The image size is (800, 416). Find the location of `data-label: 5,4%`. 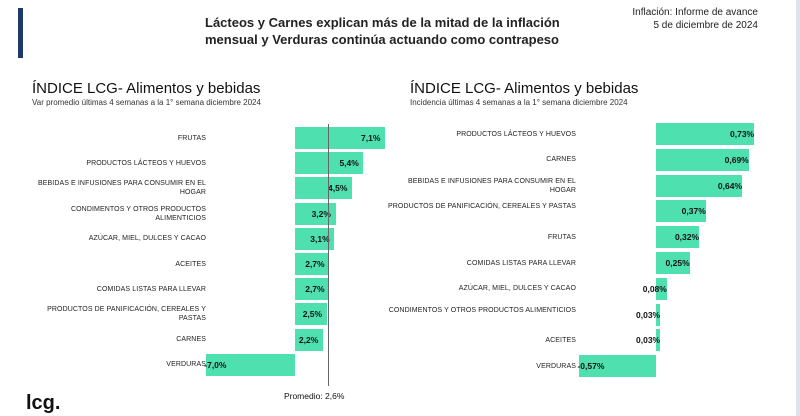

data-label: 5,4% is located at coordinates (349, 163).